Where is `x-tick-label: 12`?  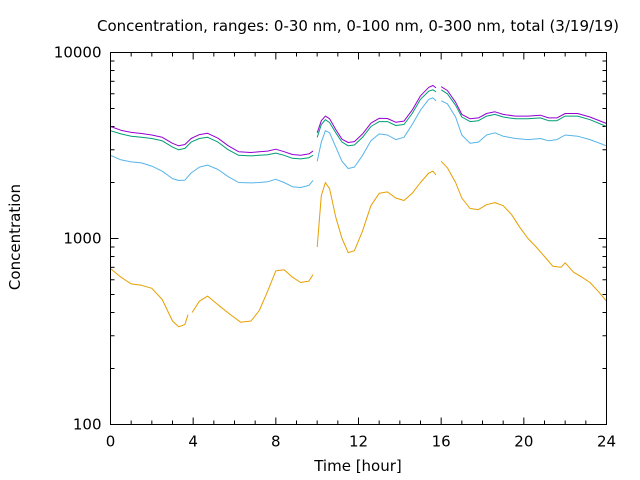
x-tick-label: 12 is located at coordinates (358, 442).